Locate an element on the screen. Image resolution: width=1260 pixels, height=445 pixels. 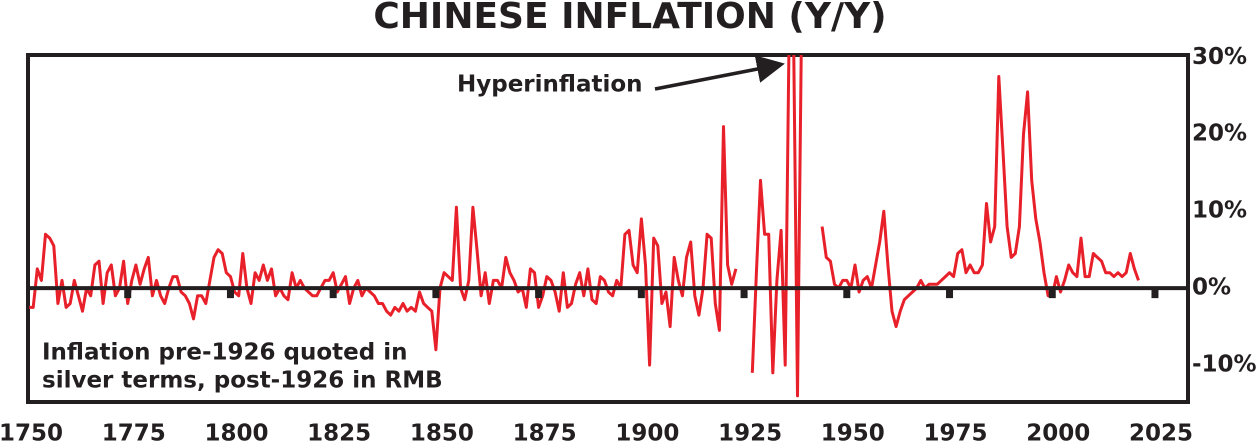
y-tick-label: 30% is located at coordinates (1219, 57).